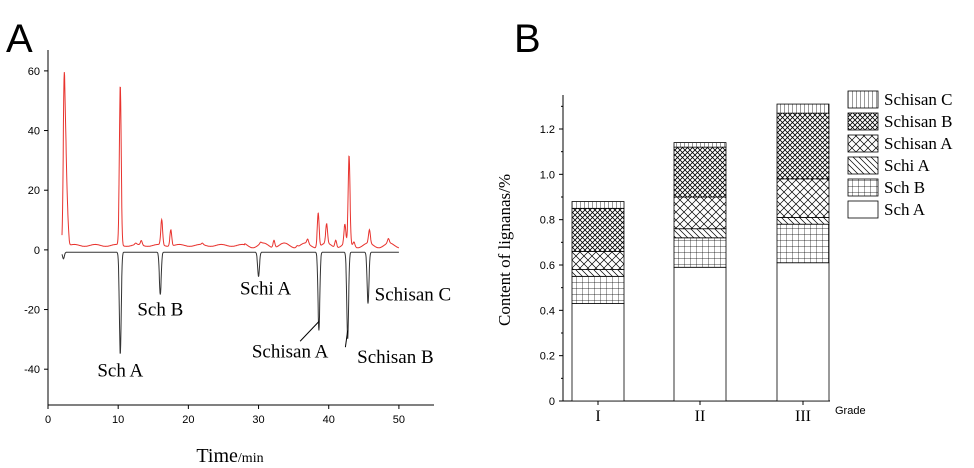  Describe the element at coordinates (547, 130) in the screenshot. I see `b-y-tick-label-6: 1.2` at that location.